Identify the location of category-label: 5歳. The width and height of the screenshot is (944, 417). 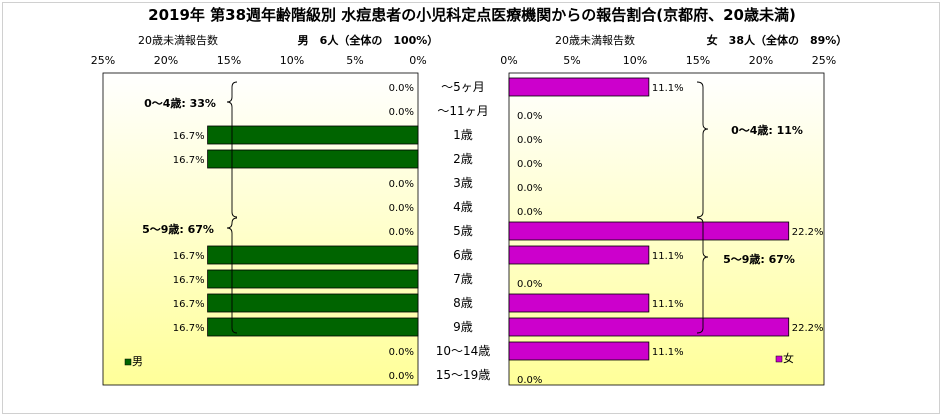
(463, 231).